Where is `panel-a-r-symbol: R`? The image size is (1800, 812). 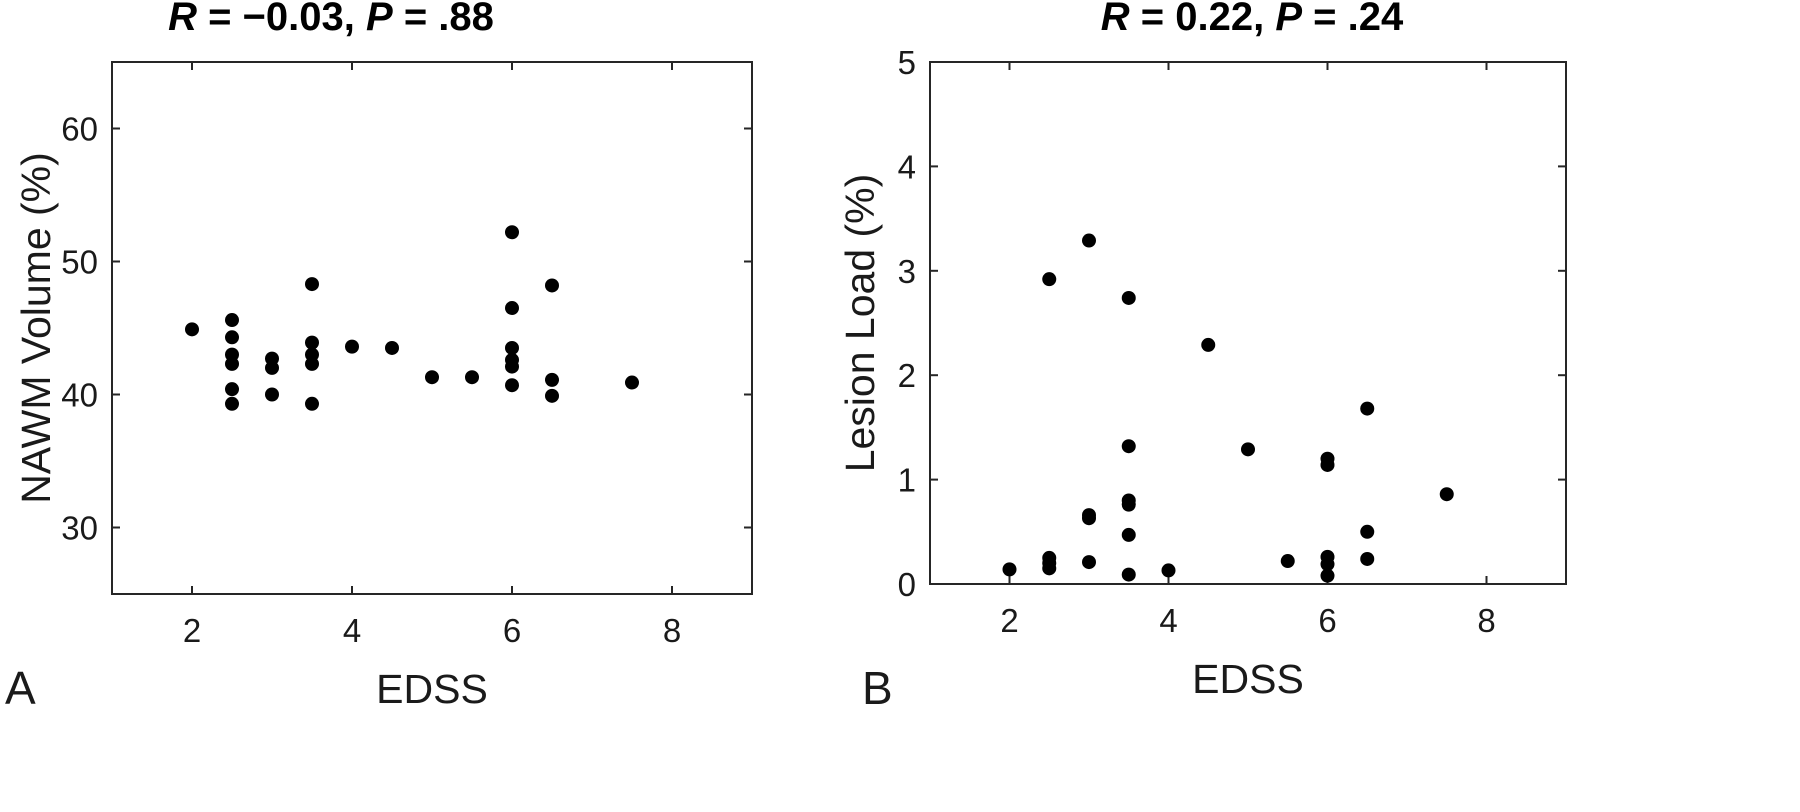 panel-a-r-symbol: R is located at coordinates (182, 19).